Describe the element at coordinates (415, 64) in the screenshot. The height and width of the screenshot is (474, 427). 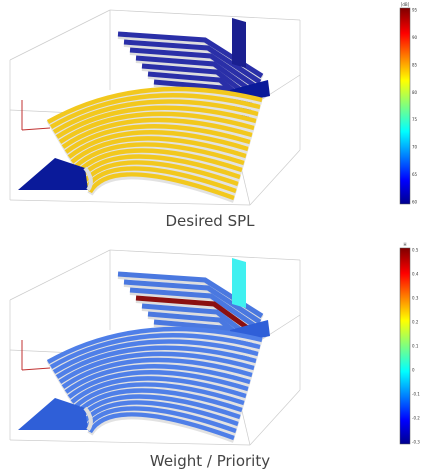
I see `colorbar-tick: 85` at that location.